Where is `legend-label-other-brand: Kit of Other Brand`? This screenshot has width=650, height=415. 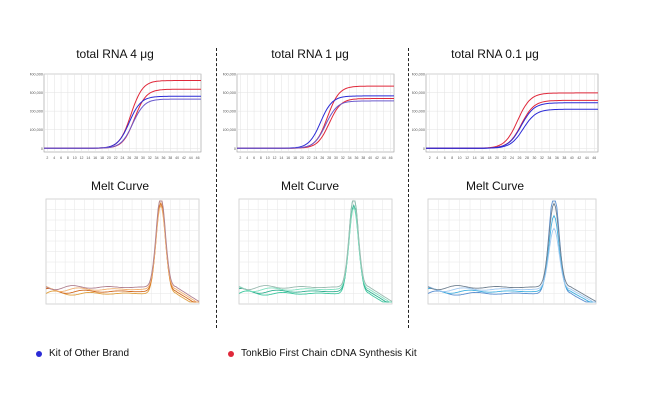 legend-label-other-brand: Kit of Other Brand is located at coordinates (89, 353).